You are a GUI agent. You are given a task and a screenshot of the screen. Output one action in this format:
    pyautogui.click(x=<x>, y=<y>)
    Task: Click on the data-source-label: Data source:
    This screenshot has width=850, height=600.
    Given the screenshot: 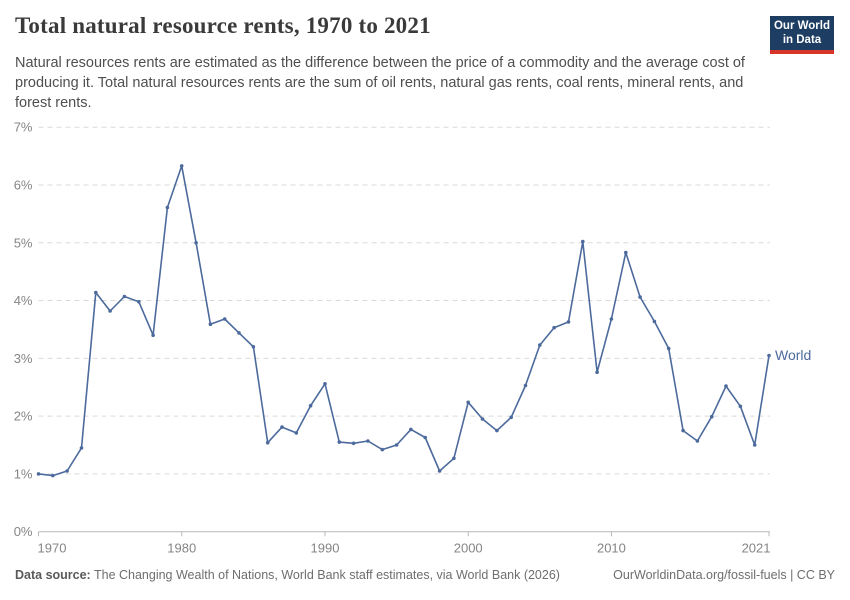 What is the action you would take?
    pyautogui.click(x=53, y=575)
    